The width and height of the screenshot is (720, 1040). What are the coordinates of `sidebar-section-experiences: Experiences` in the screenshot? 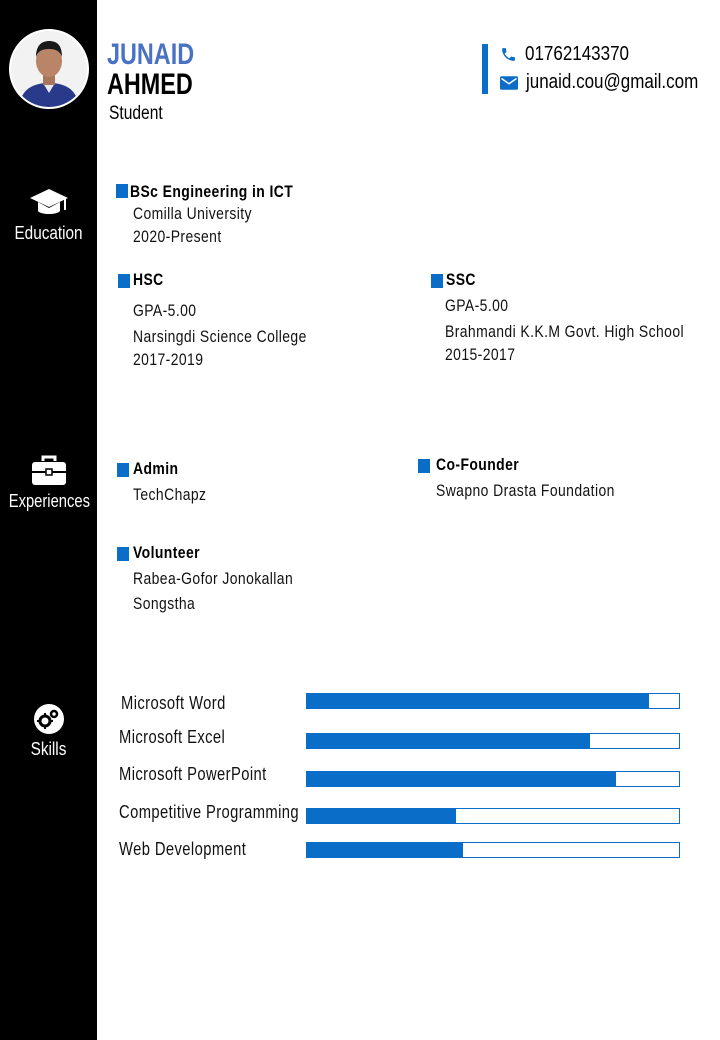 It's located at (48, 483).